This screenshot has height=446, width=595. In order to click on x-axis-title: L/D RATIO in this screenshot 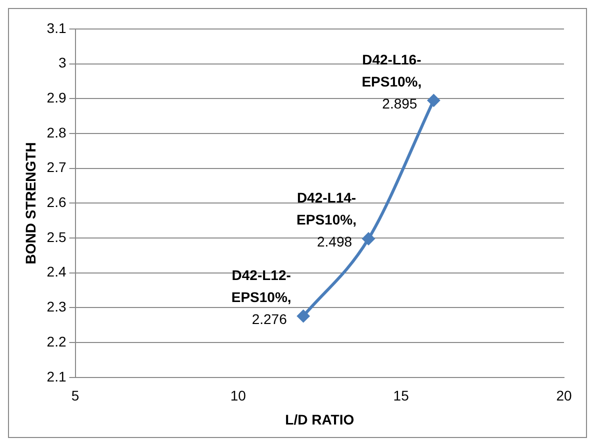, I will do `click(319, 419)`.